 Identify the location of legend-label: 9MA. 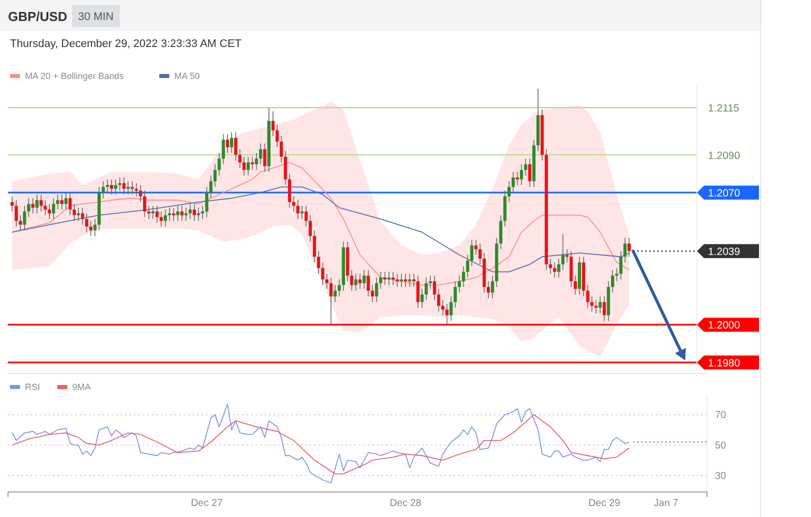
(81, 387).